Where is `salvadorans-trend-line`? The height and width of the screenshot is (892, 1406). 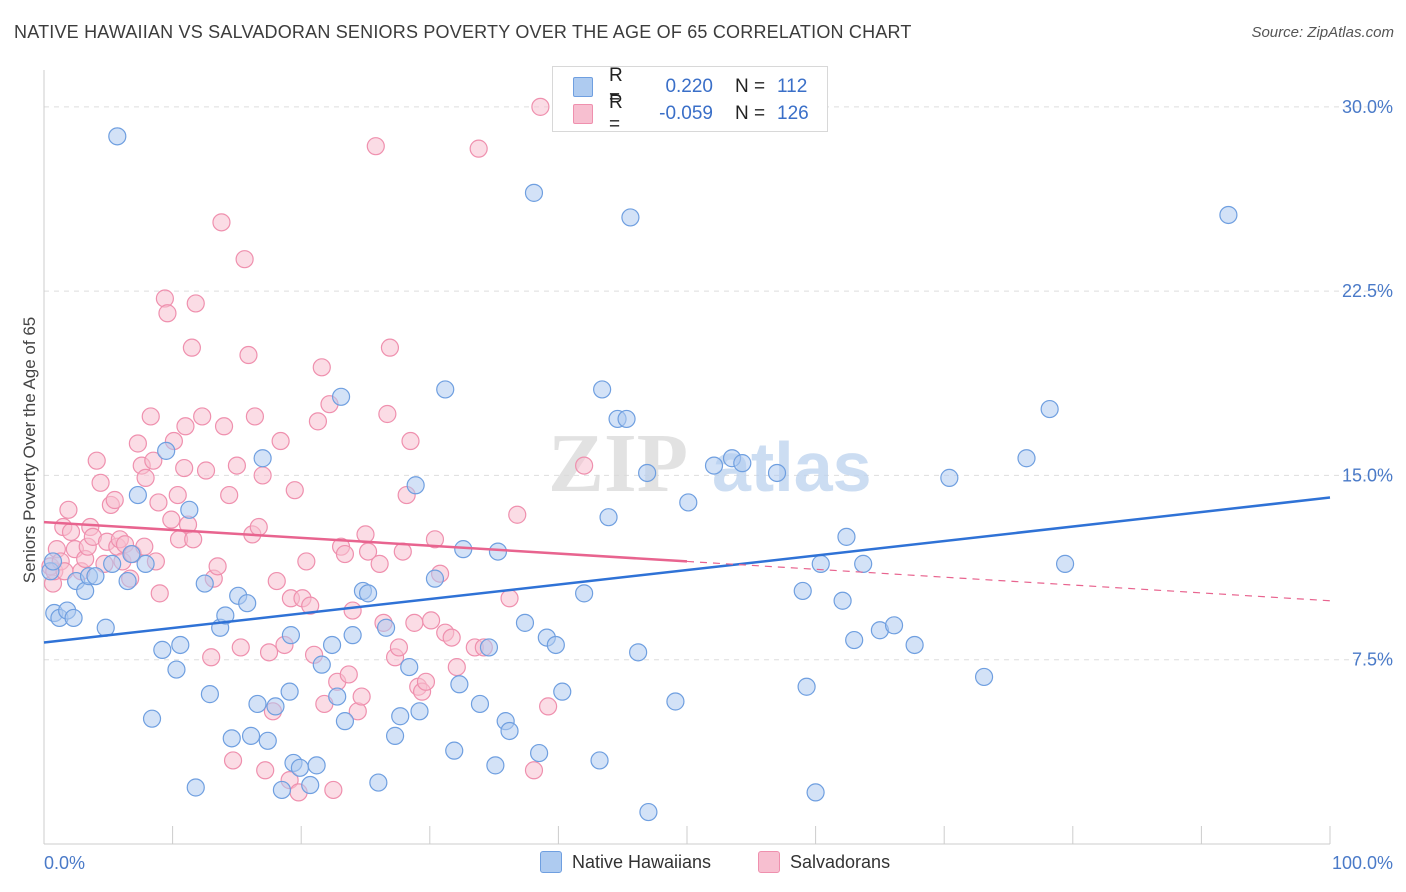
salvadorans-trend-line is located at coordinates (365, 541).